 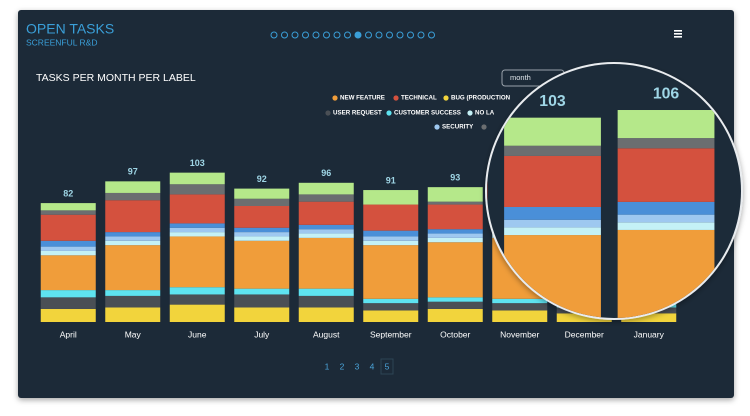 I want to click on legend-label: NO LA, so click(x=485, y=113).